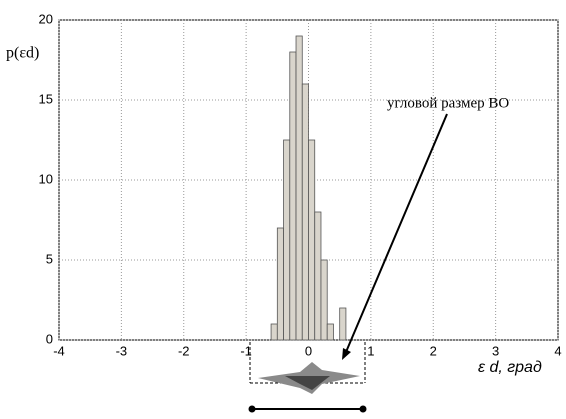  What do you see at coordinates (370, 350) in the screenshot?
I see `x-tick-label: 1` at bounding box center [370, 350].